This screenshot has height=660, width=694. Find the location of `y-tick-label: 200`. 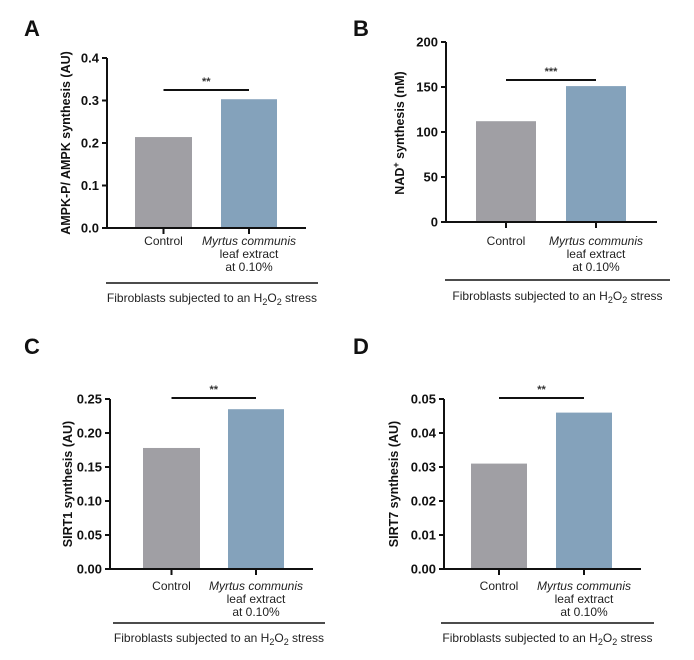

y-tick-label: 200 is located at coordinates (427, 42).